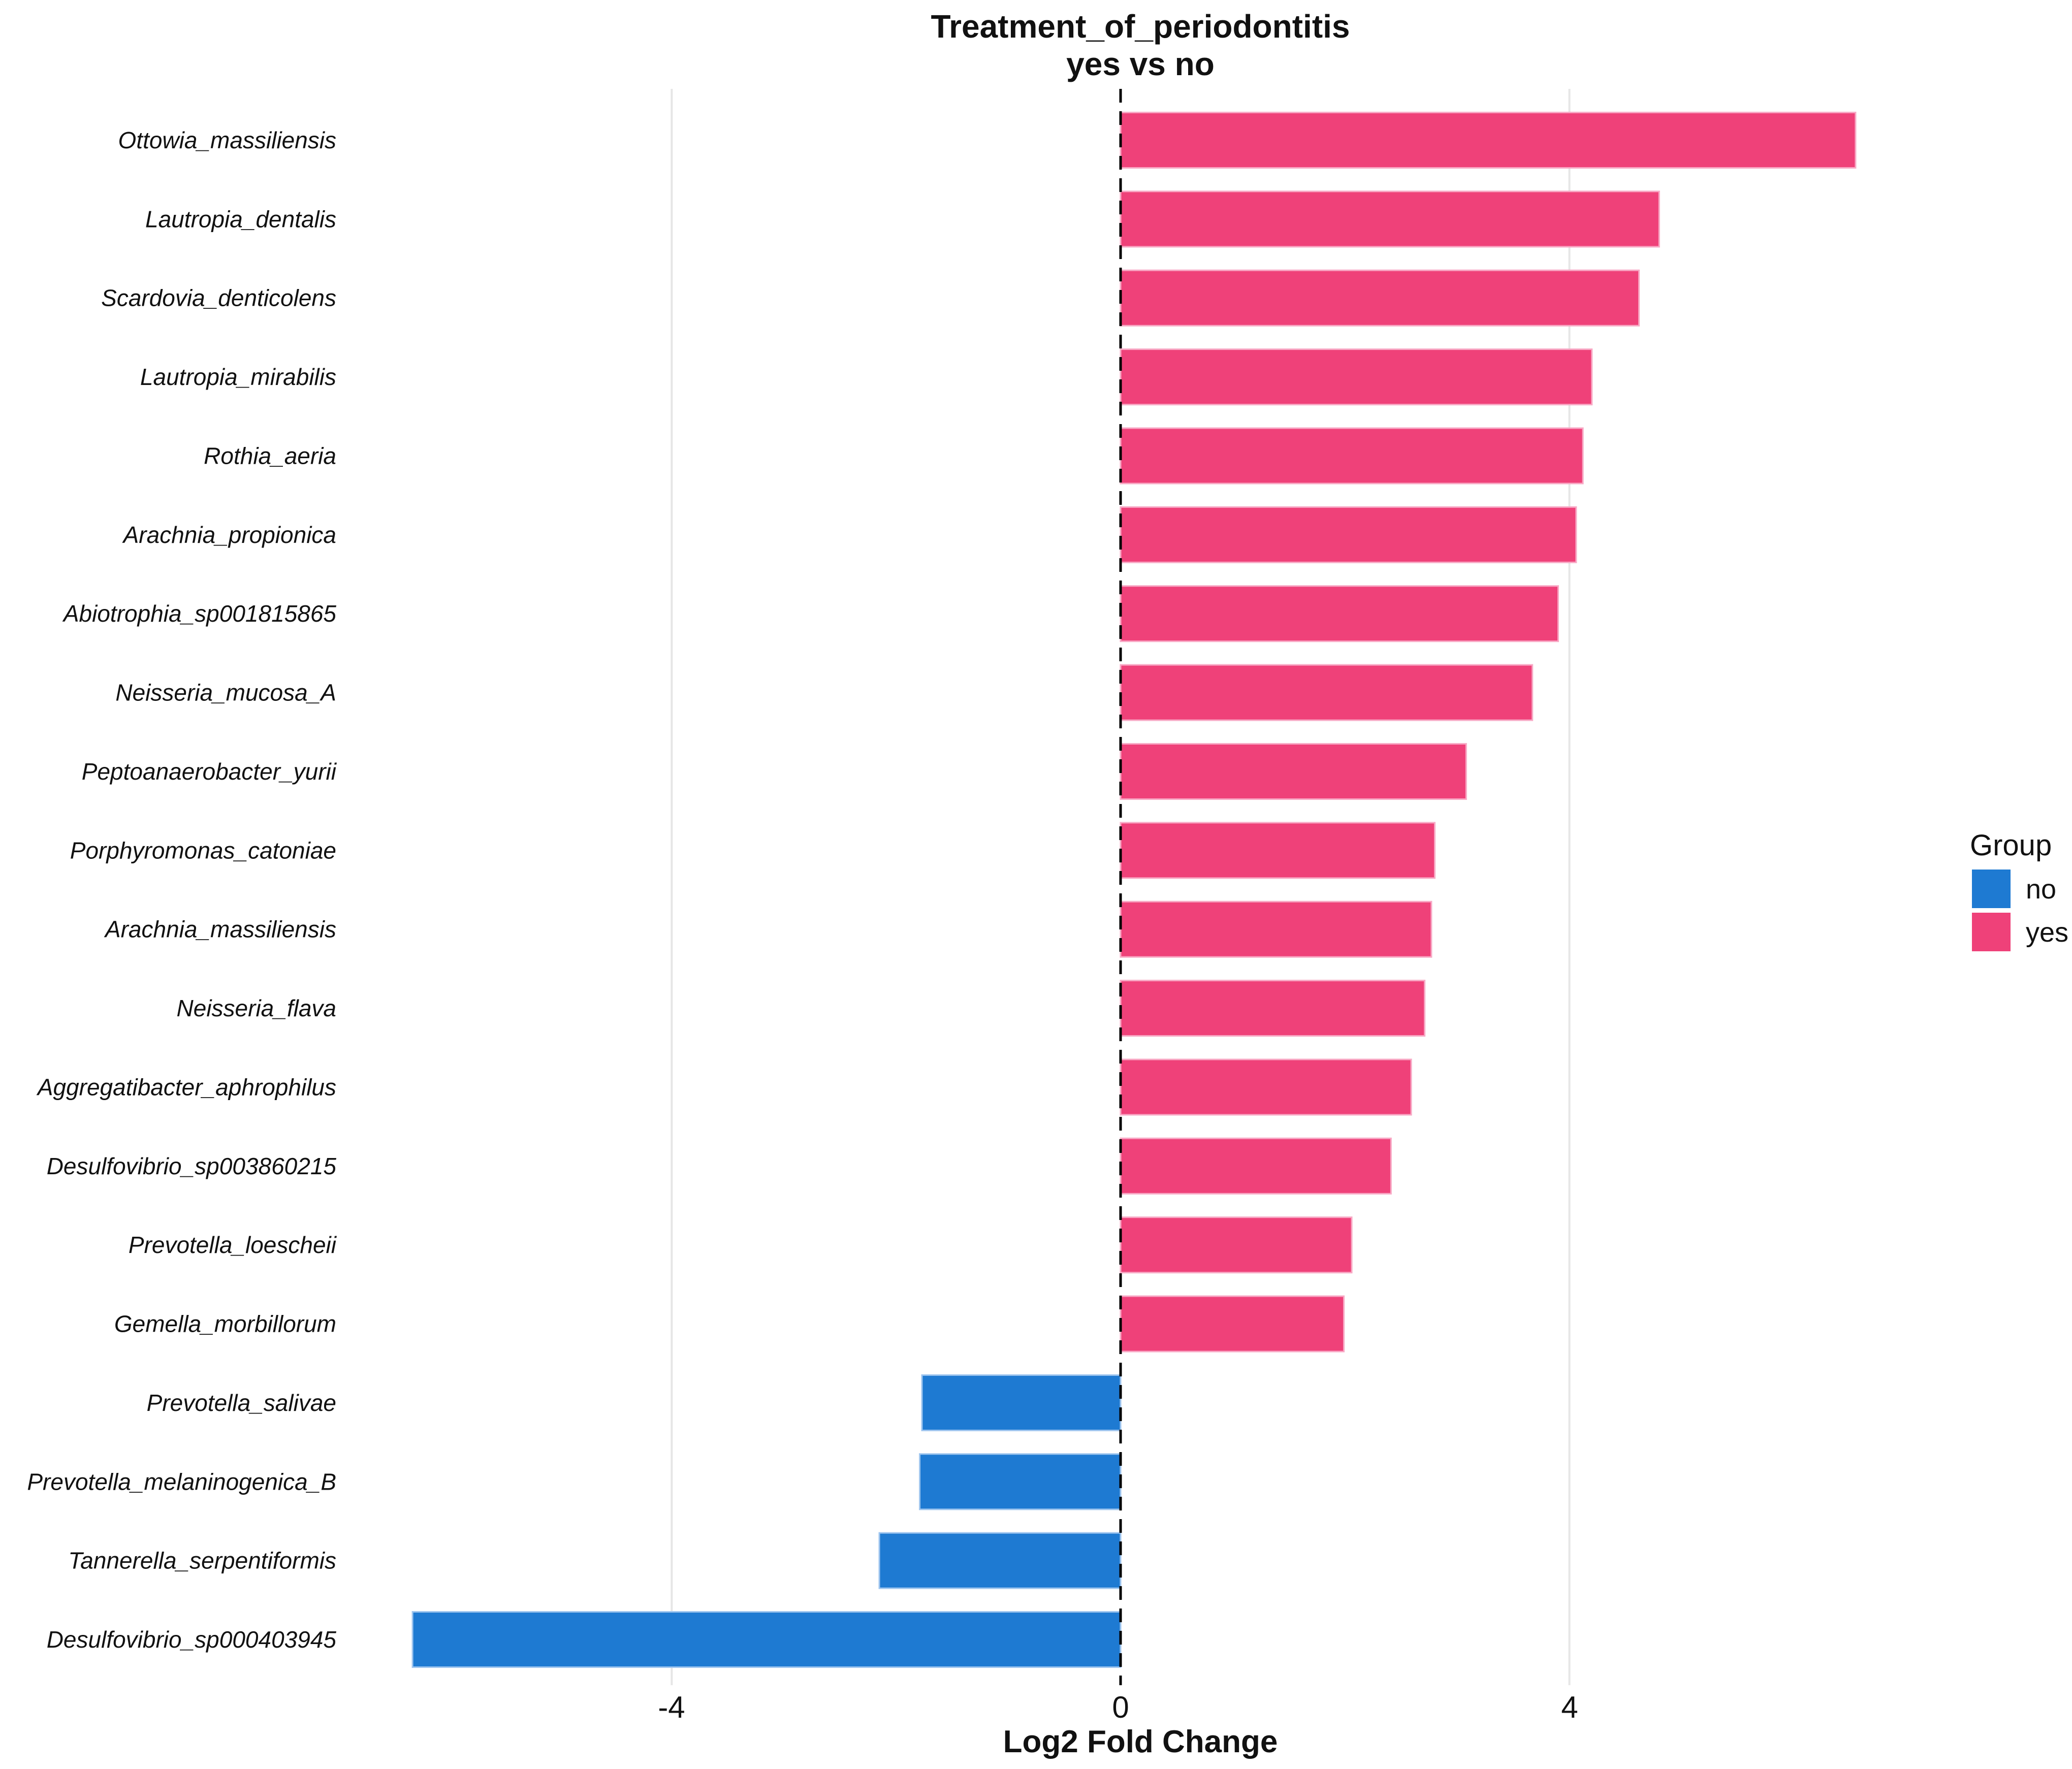 The image size is (2072, 1769). Describe the element at coordinates (1120, 1707) in the screenshot. I see `x-tick-label-0: 0` at that location.